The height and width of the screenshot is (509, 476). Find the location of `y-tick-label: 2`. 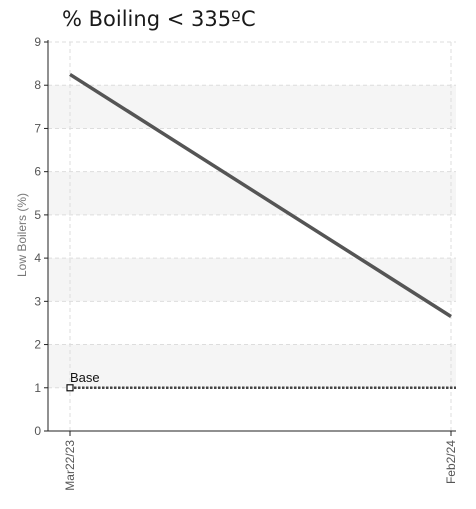

y-tick-label: 2 is located at coordinates (37, 345).